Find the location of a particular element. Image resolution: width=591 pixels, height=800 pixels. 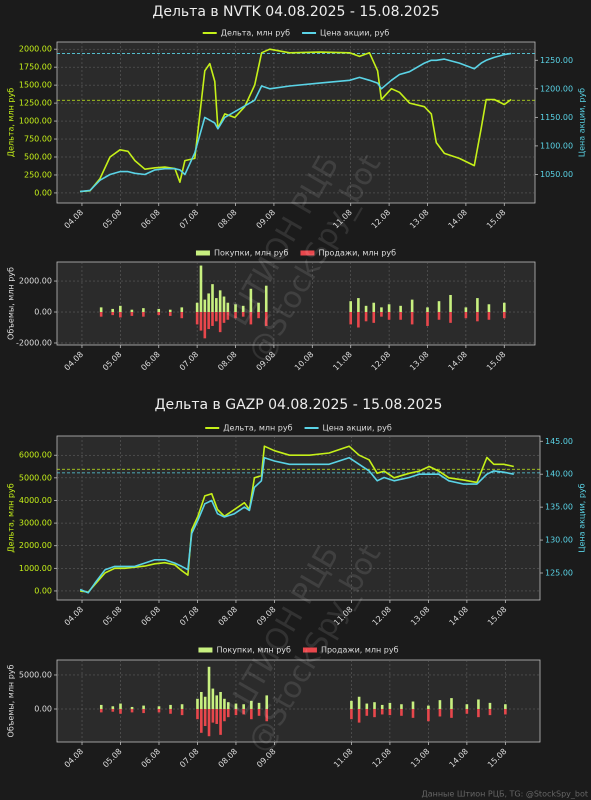

y-tick-label: 0.00 is located at coordinates (43, 590).